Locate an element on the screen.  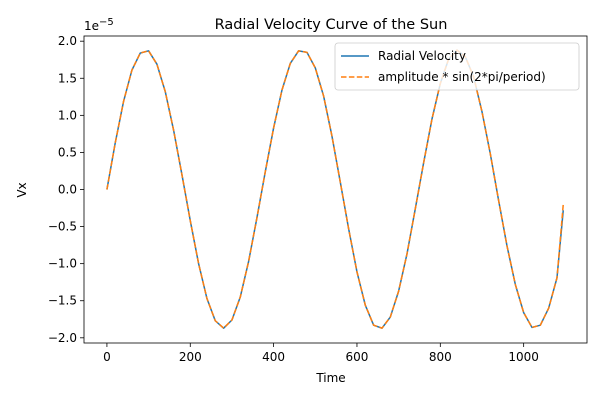
y-tick-label: 0.5 is located at coordinates (67, 152).